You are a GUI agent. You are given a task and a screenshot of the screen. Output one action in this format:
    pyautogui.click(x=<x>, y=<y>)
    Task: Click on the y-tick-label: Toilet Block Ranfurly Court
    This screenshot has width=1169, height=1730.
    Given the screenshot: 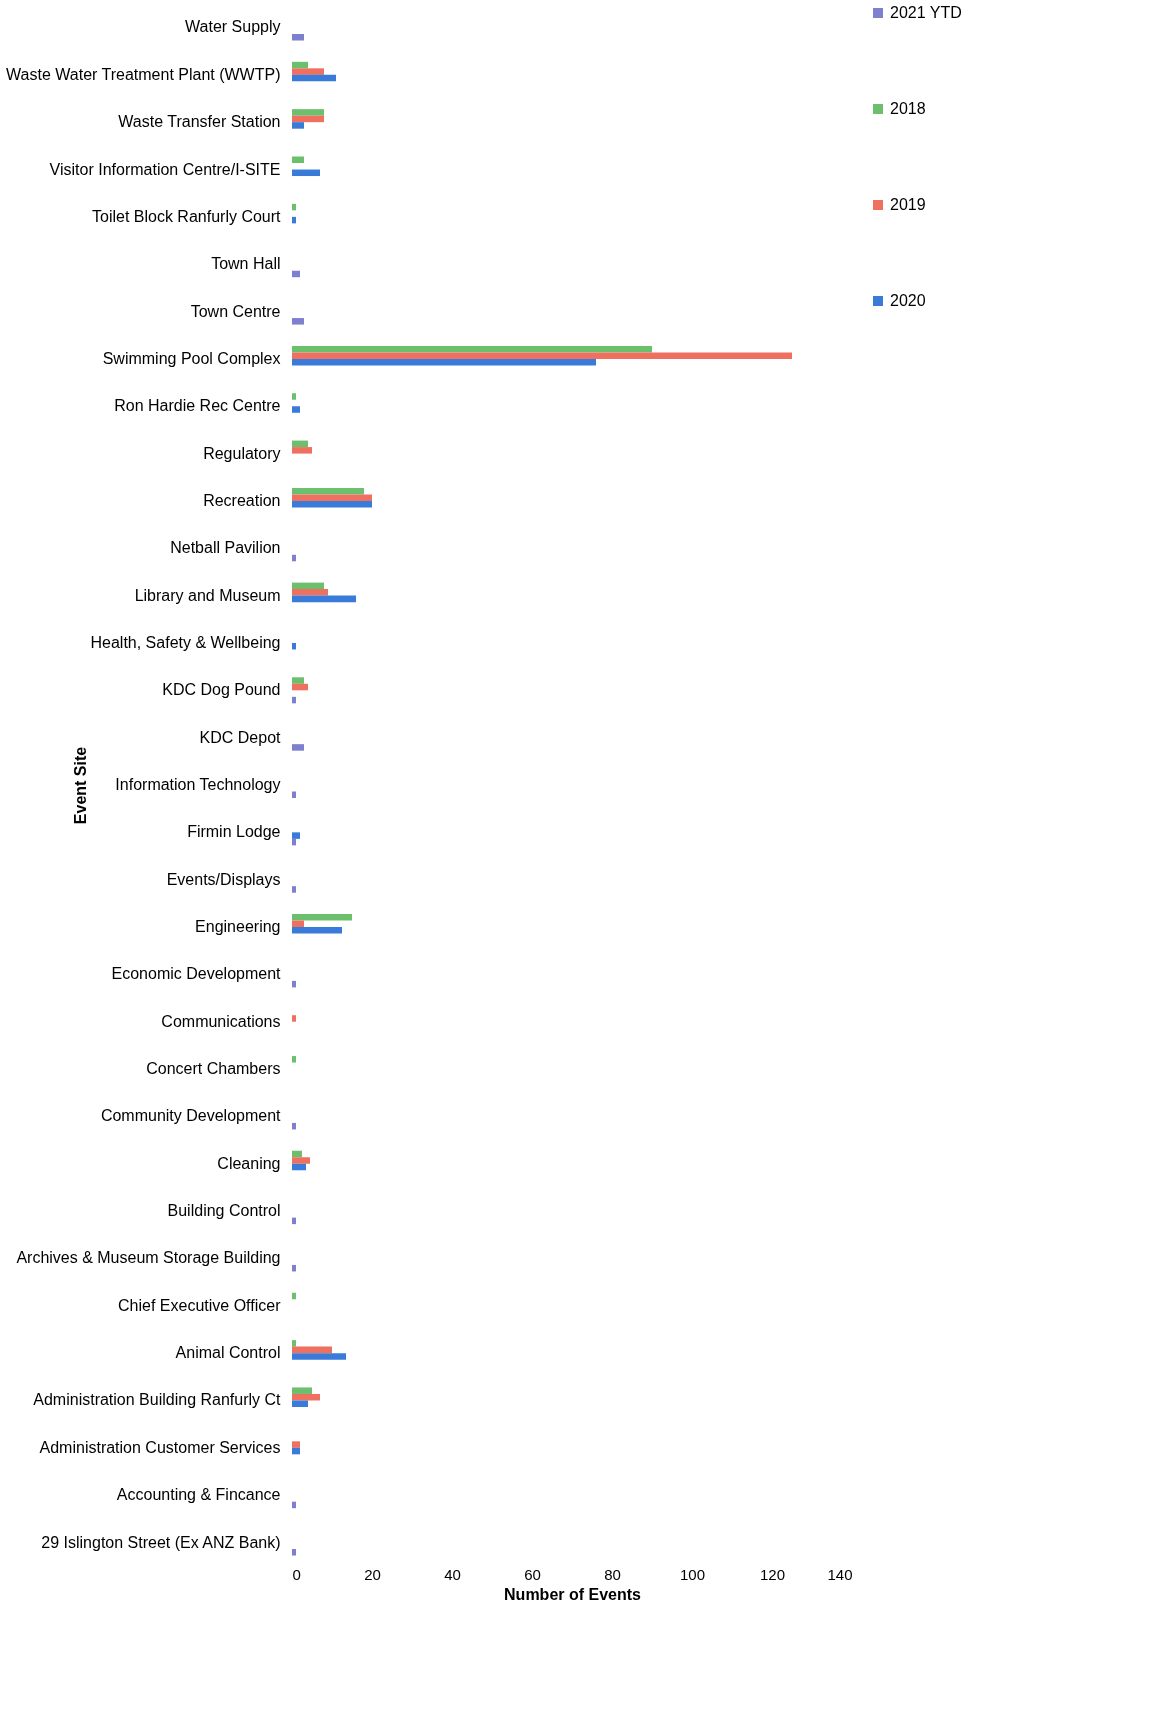 What is the action you would take?
    pyautogui.click(x=186, y=216)
    